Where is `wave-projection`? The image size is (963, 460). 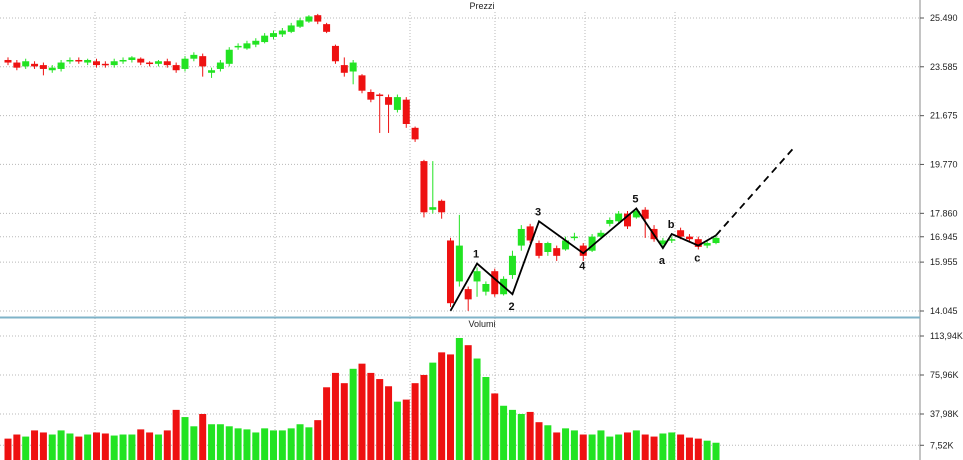
wave-projection is located at coordinates (756, 190).